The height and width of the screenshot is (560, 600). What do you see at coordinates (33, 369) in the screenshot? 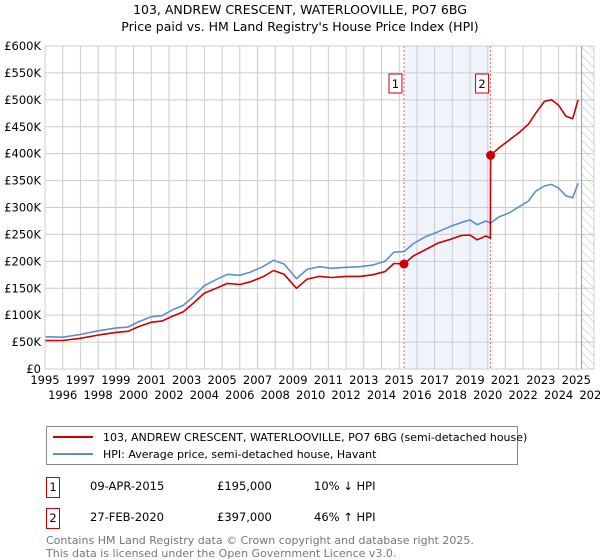
I see `y-tick-label: £0` at bounding box center [33, 369].